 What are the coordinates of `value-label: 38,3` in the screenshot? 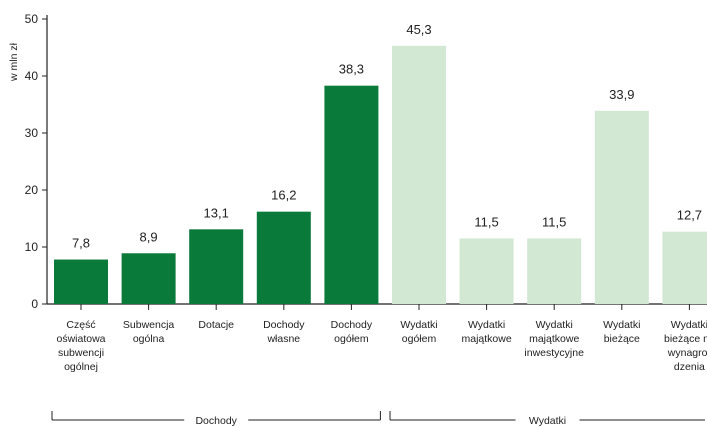 It's located at (351, 69).